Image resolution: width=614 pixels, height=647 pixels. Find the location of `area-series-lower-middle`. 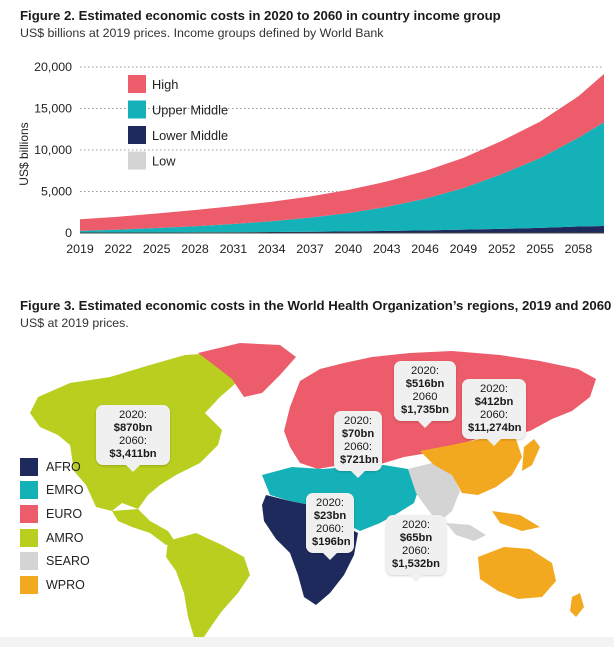

area-series-lower-middle is located at coordinates (342, 229).